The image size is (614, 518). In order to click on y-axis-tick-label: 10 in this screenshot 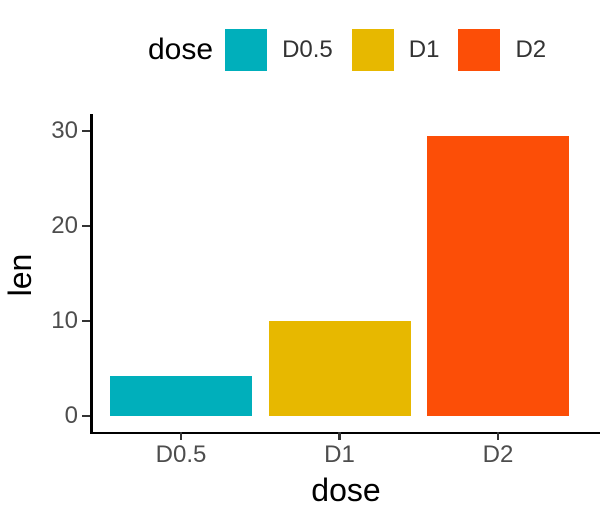, I will do `click(64, 320)`.